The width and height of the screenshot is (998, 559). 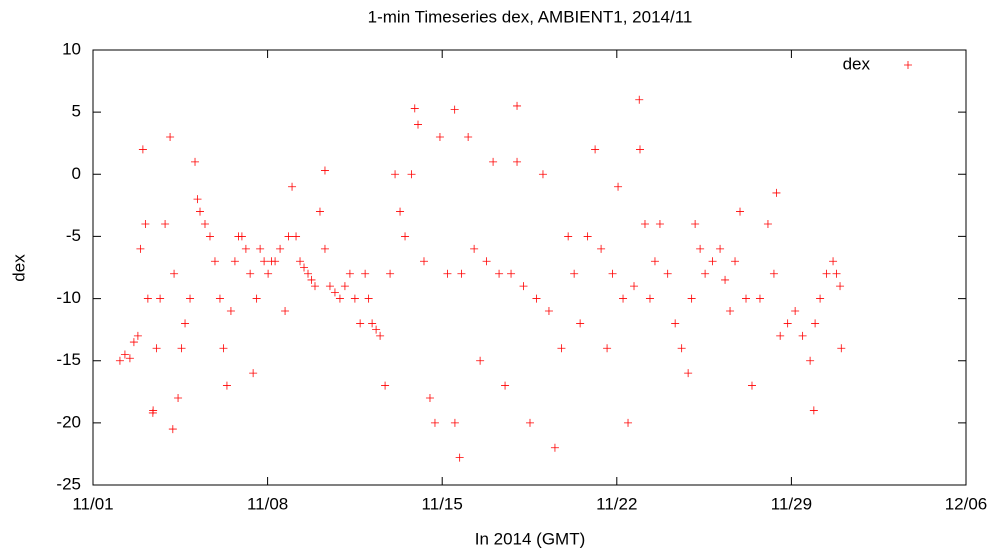 I want to click on y-tick-label: -15, so click(x=68, y=359).